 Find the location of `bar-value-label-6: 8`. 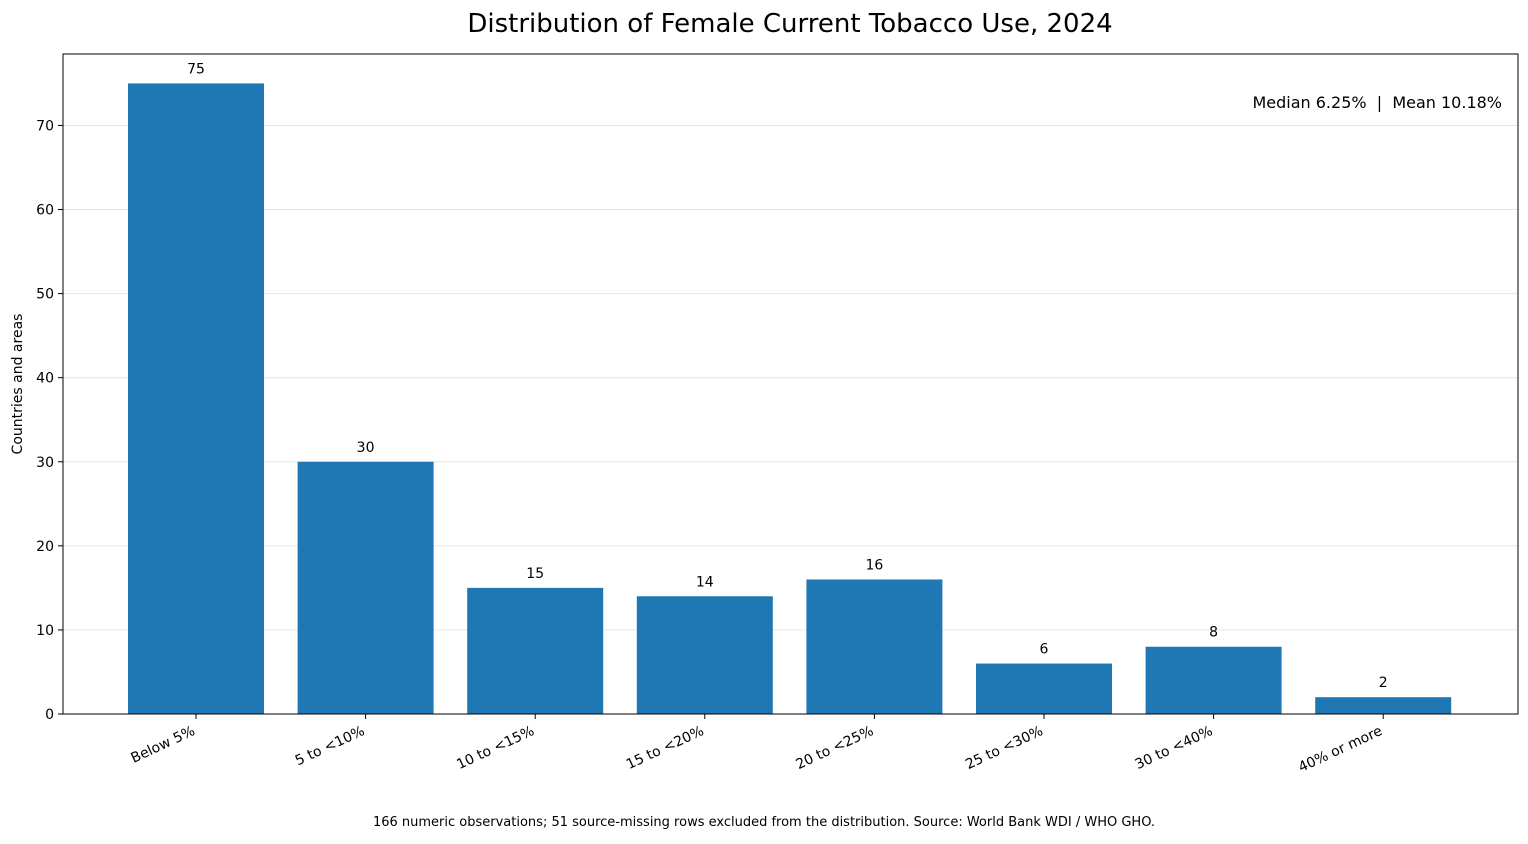

bar-value-label-6: 8 is located at coordinates (1213, 633).